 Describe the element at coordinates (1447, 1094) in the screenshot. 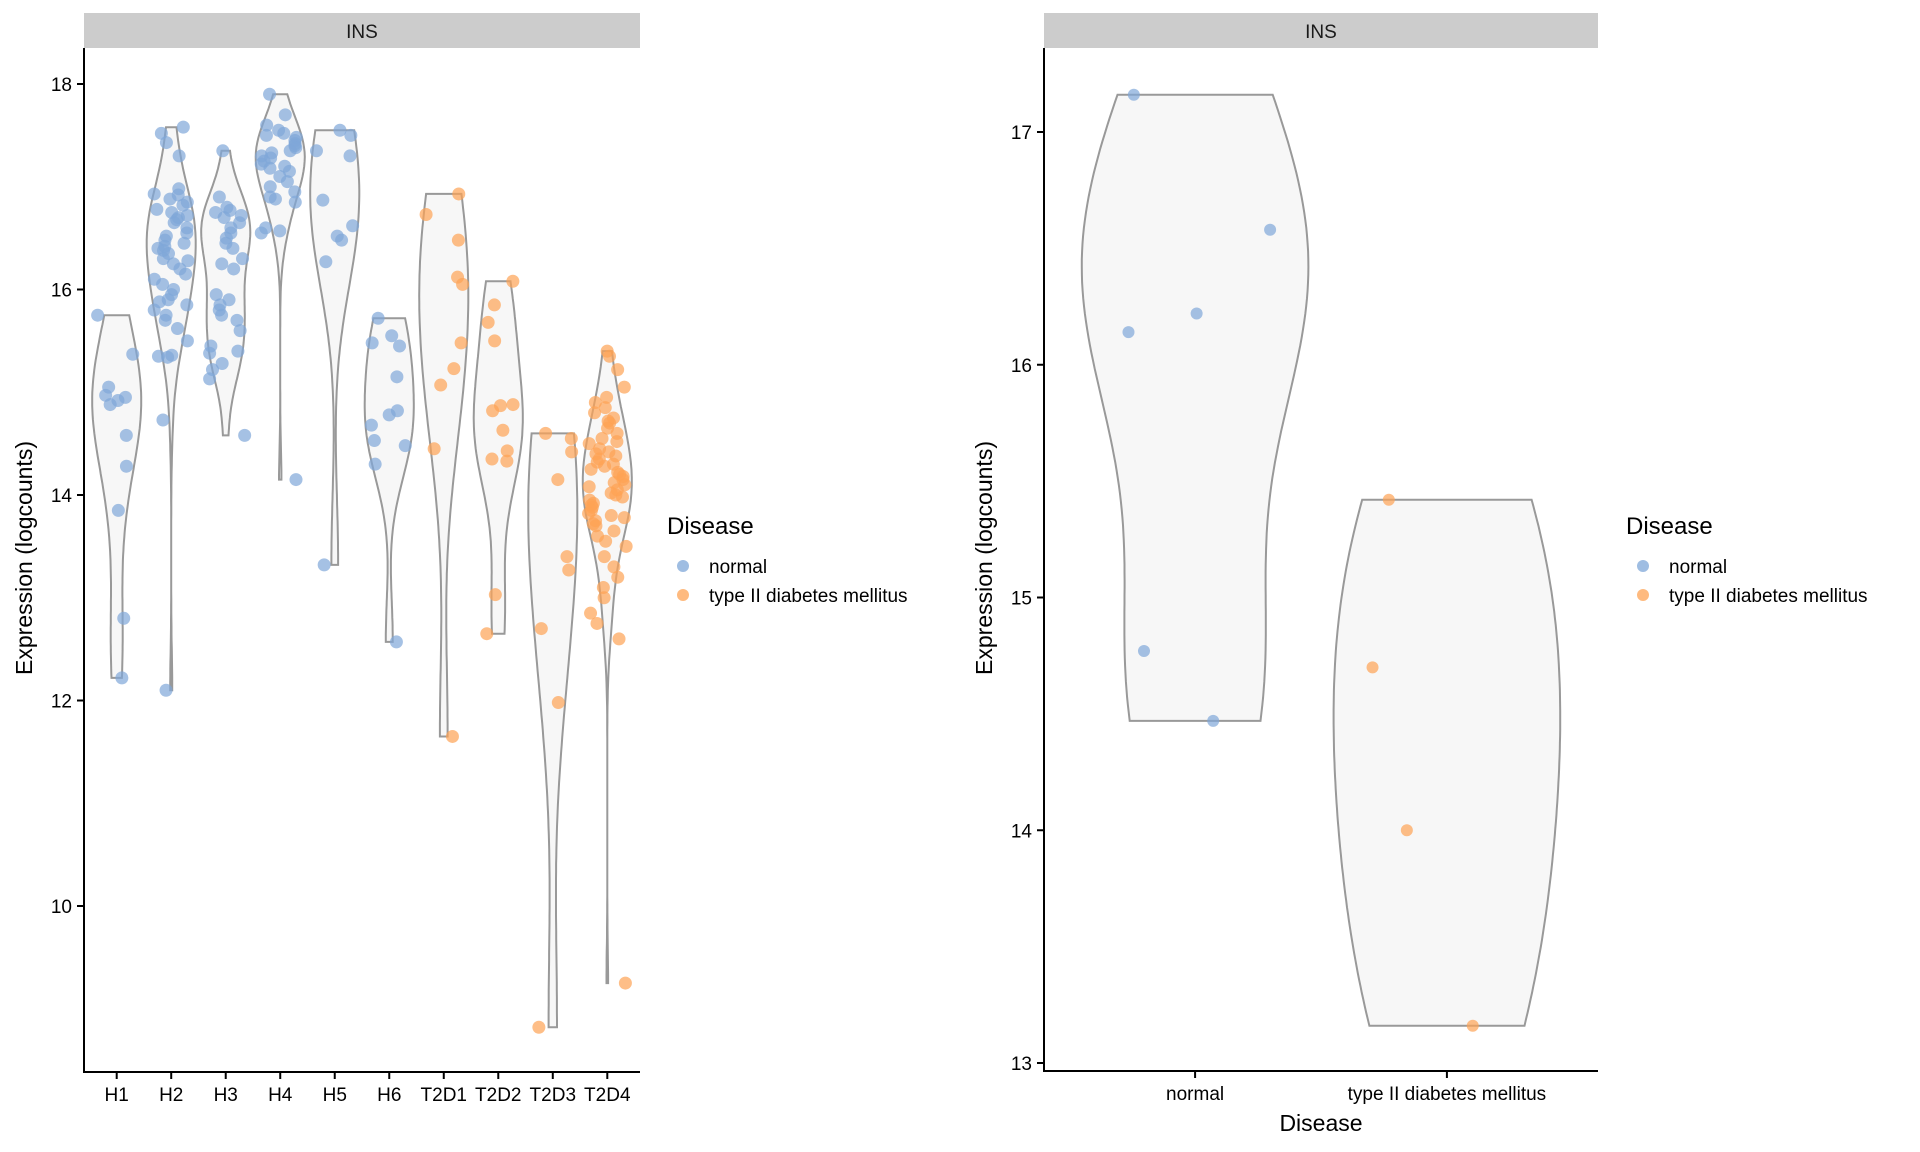

I see `x-tick-label: type II diabetes mellitus` at that location.